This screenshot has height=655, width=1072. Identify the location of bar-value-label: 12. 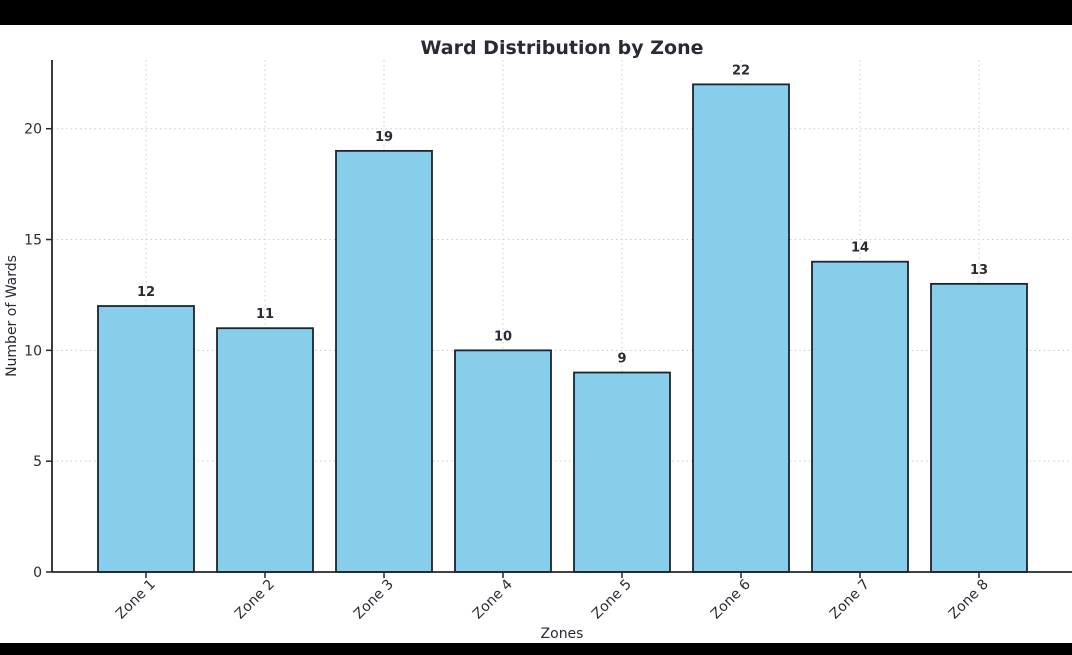
(146, 292).